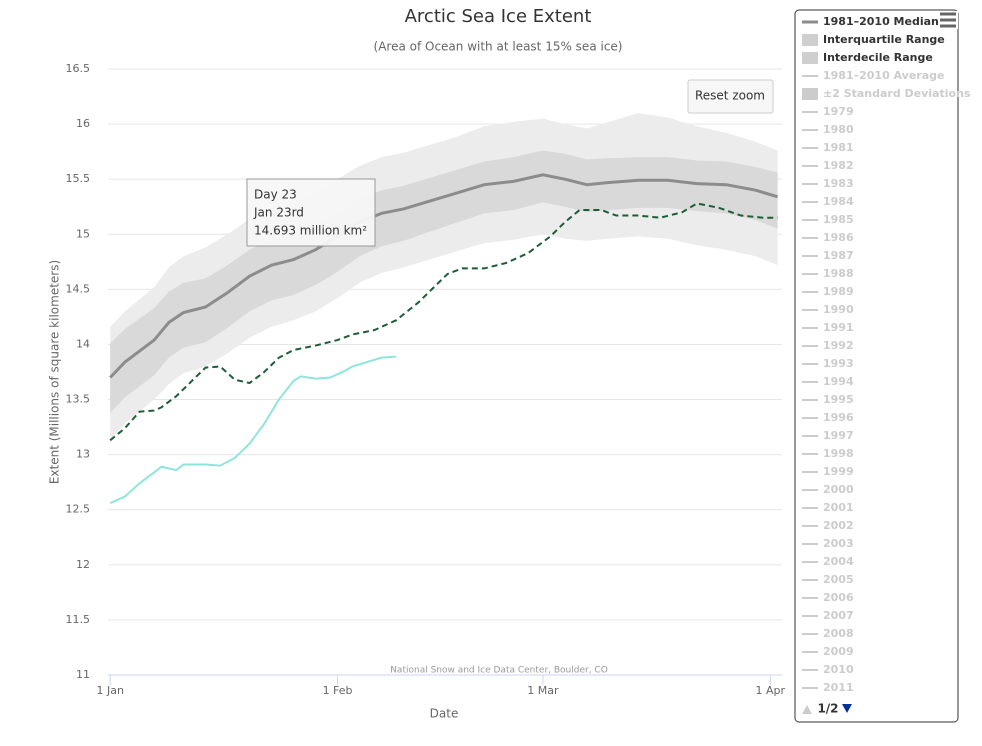  What do you see at coordinates (838, 489) in the screenshot?
I see `legend-label: 2000` at bounding box center [838, 489].